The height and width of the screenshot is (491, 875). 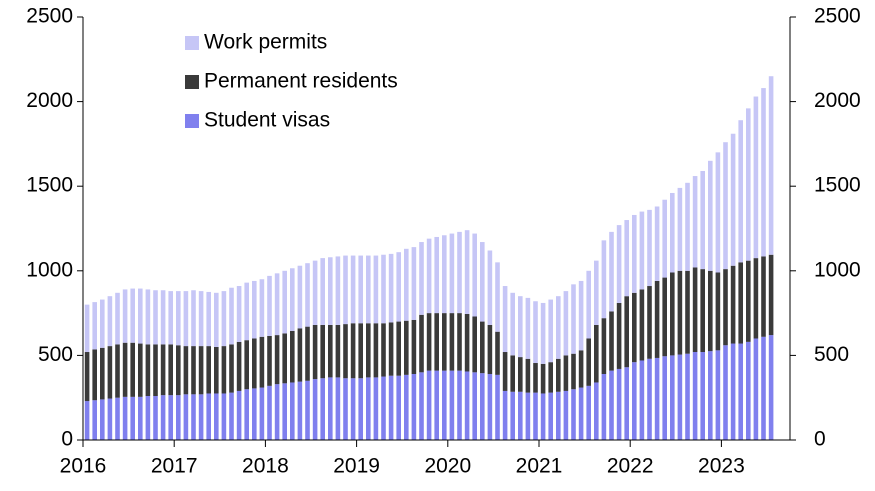 I want to click on y-tick-label: 500, so click(x=55, y=354).